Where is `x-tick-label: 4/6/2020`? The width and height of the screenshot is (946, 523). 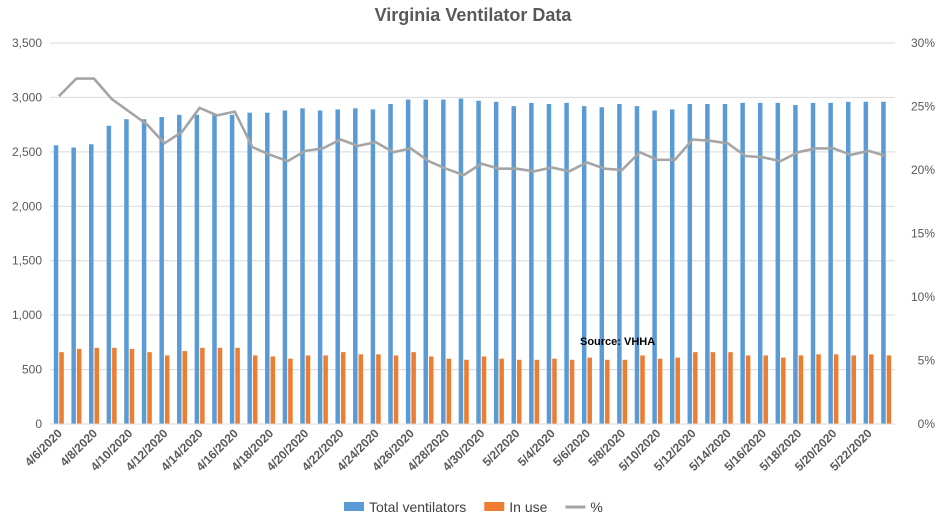
x-tick-label: 4/6/2020 is located at coordinates (43, 447).